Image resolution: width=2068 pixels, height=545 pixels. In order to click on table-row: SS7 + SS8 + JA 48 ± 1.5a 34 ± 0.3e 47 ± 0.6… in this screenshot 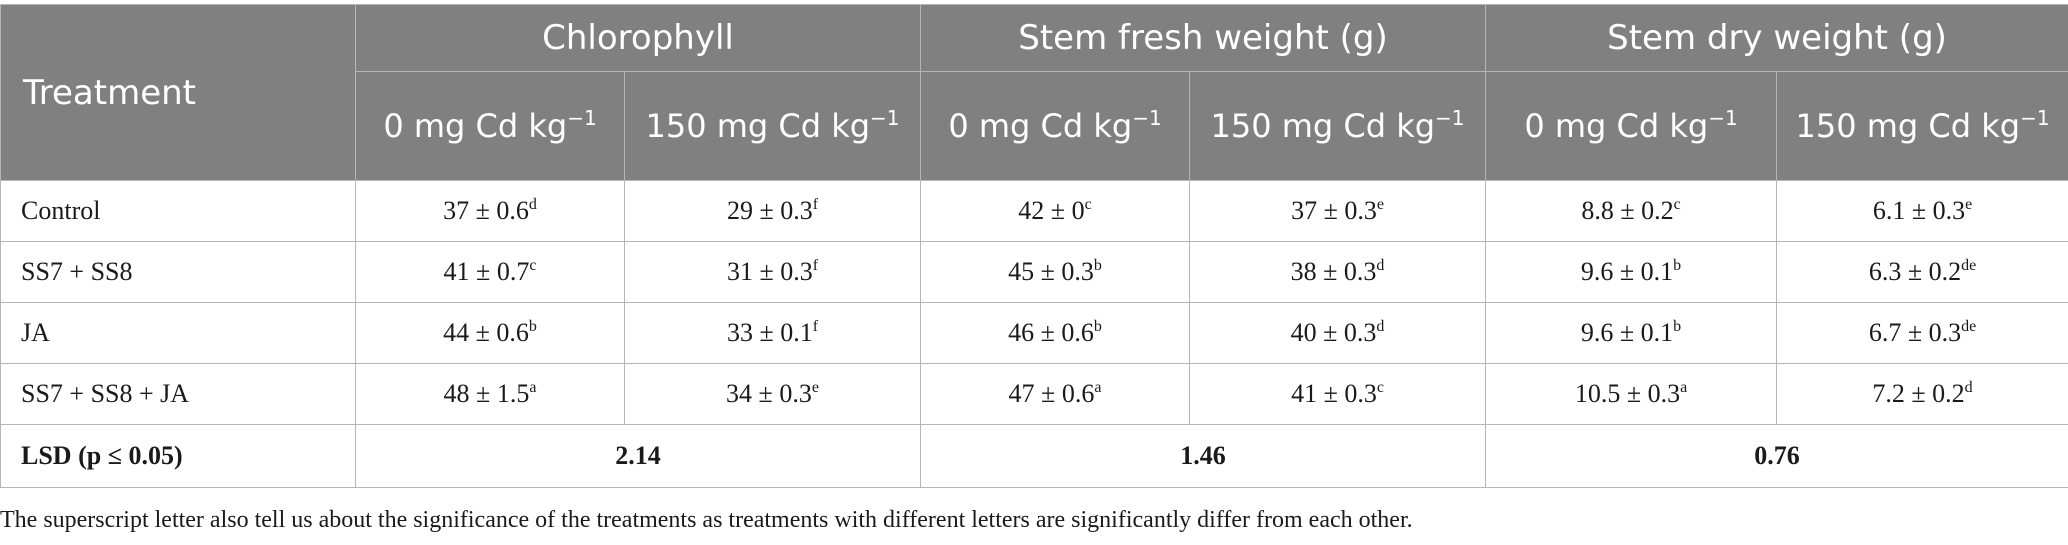, I will do `click(1034, 394)`.